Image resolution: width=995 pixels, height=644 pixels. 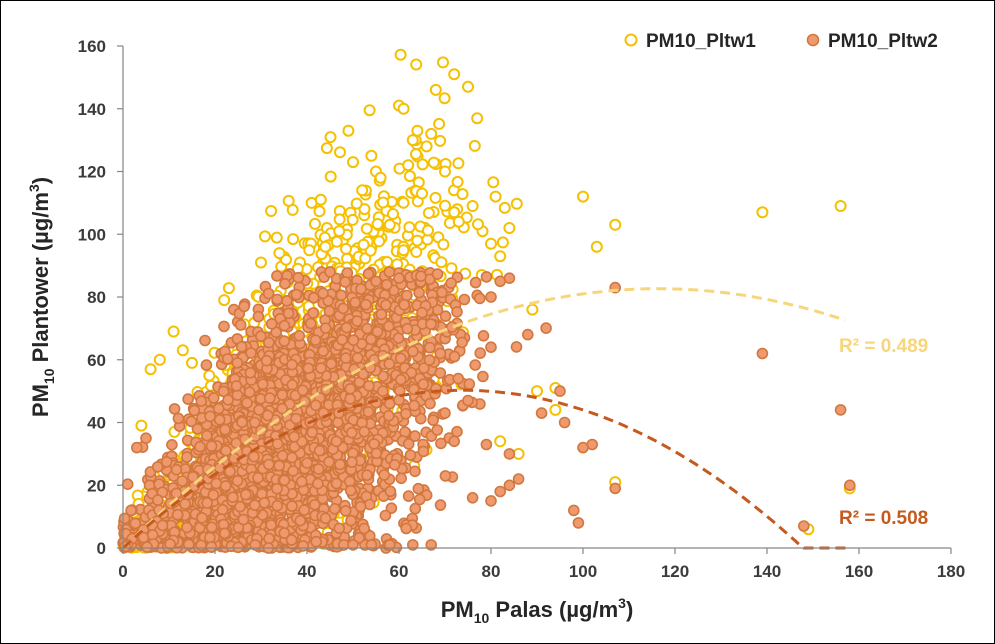 I want to click on x-tick-label: 100, so click(x=583, y=571).